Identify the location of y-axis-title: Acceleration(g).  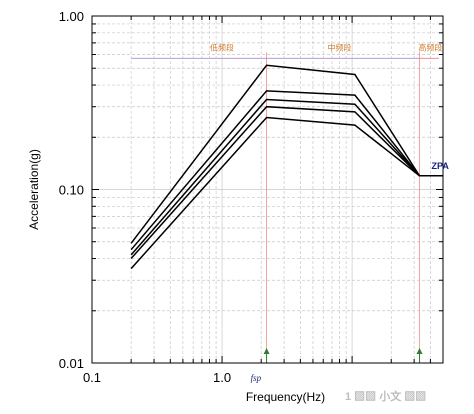
(34, 189).